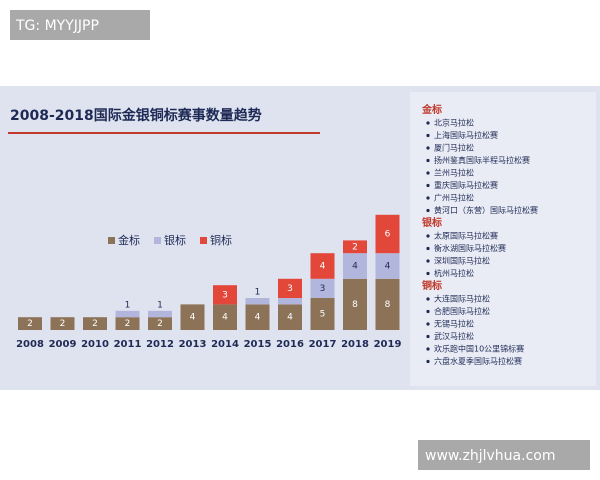 The width and height of the screenshot is (600, 480). What do you see at coordinates (225, 344) in the screenshot?
I see `x-tick-label: 2014` at bounding box center [225, 344].